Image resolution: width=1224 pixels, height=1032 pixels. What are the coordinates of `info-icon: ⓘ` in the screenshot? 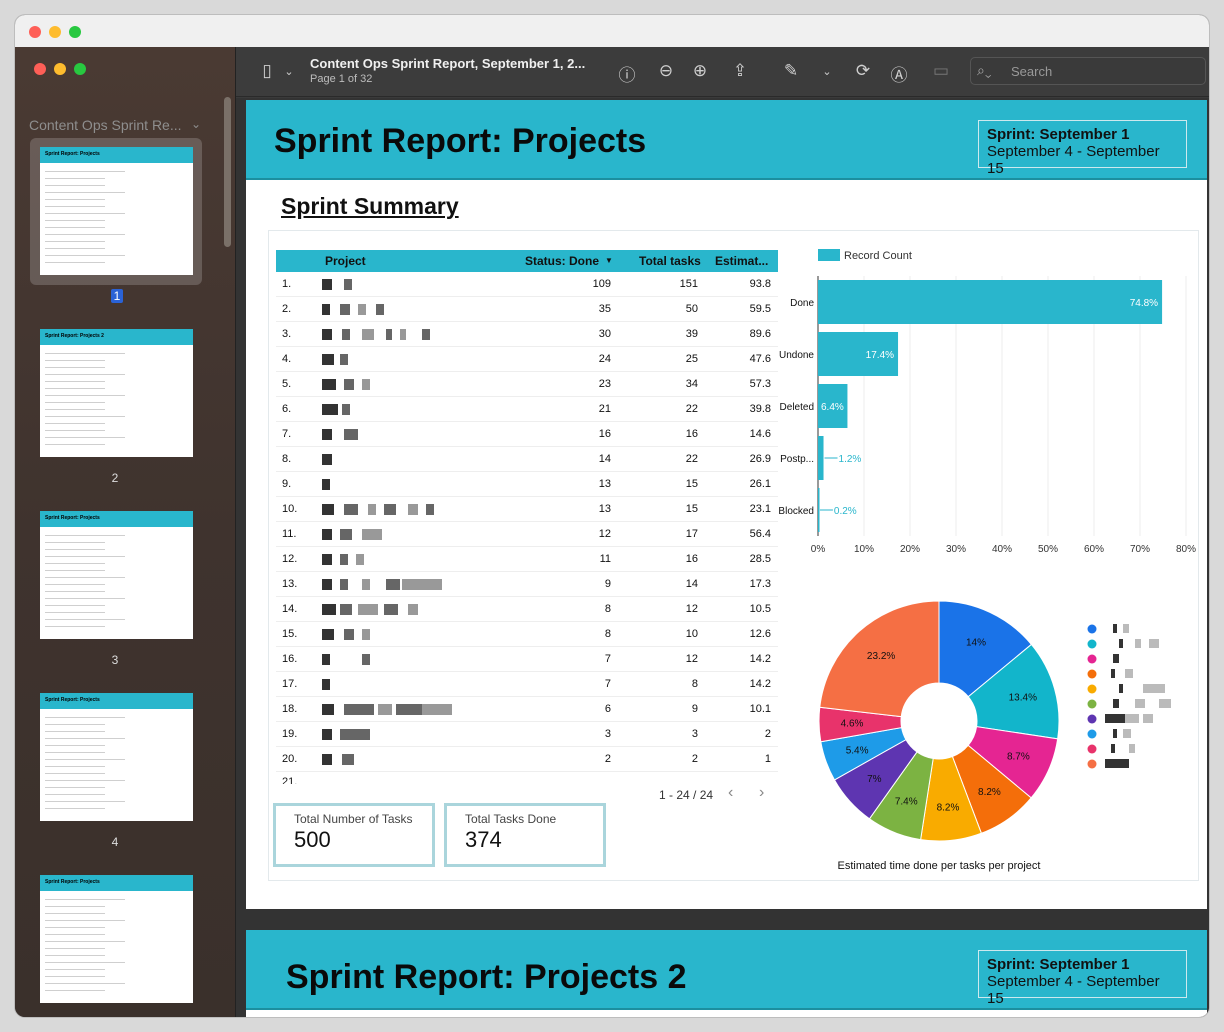 It's located at (627, 75).